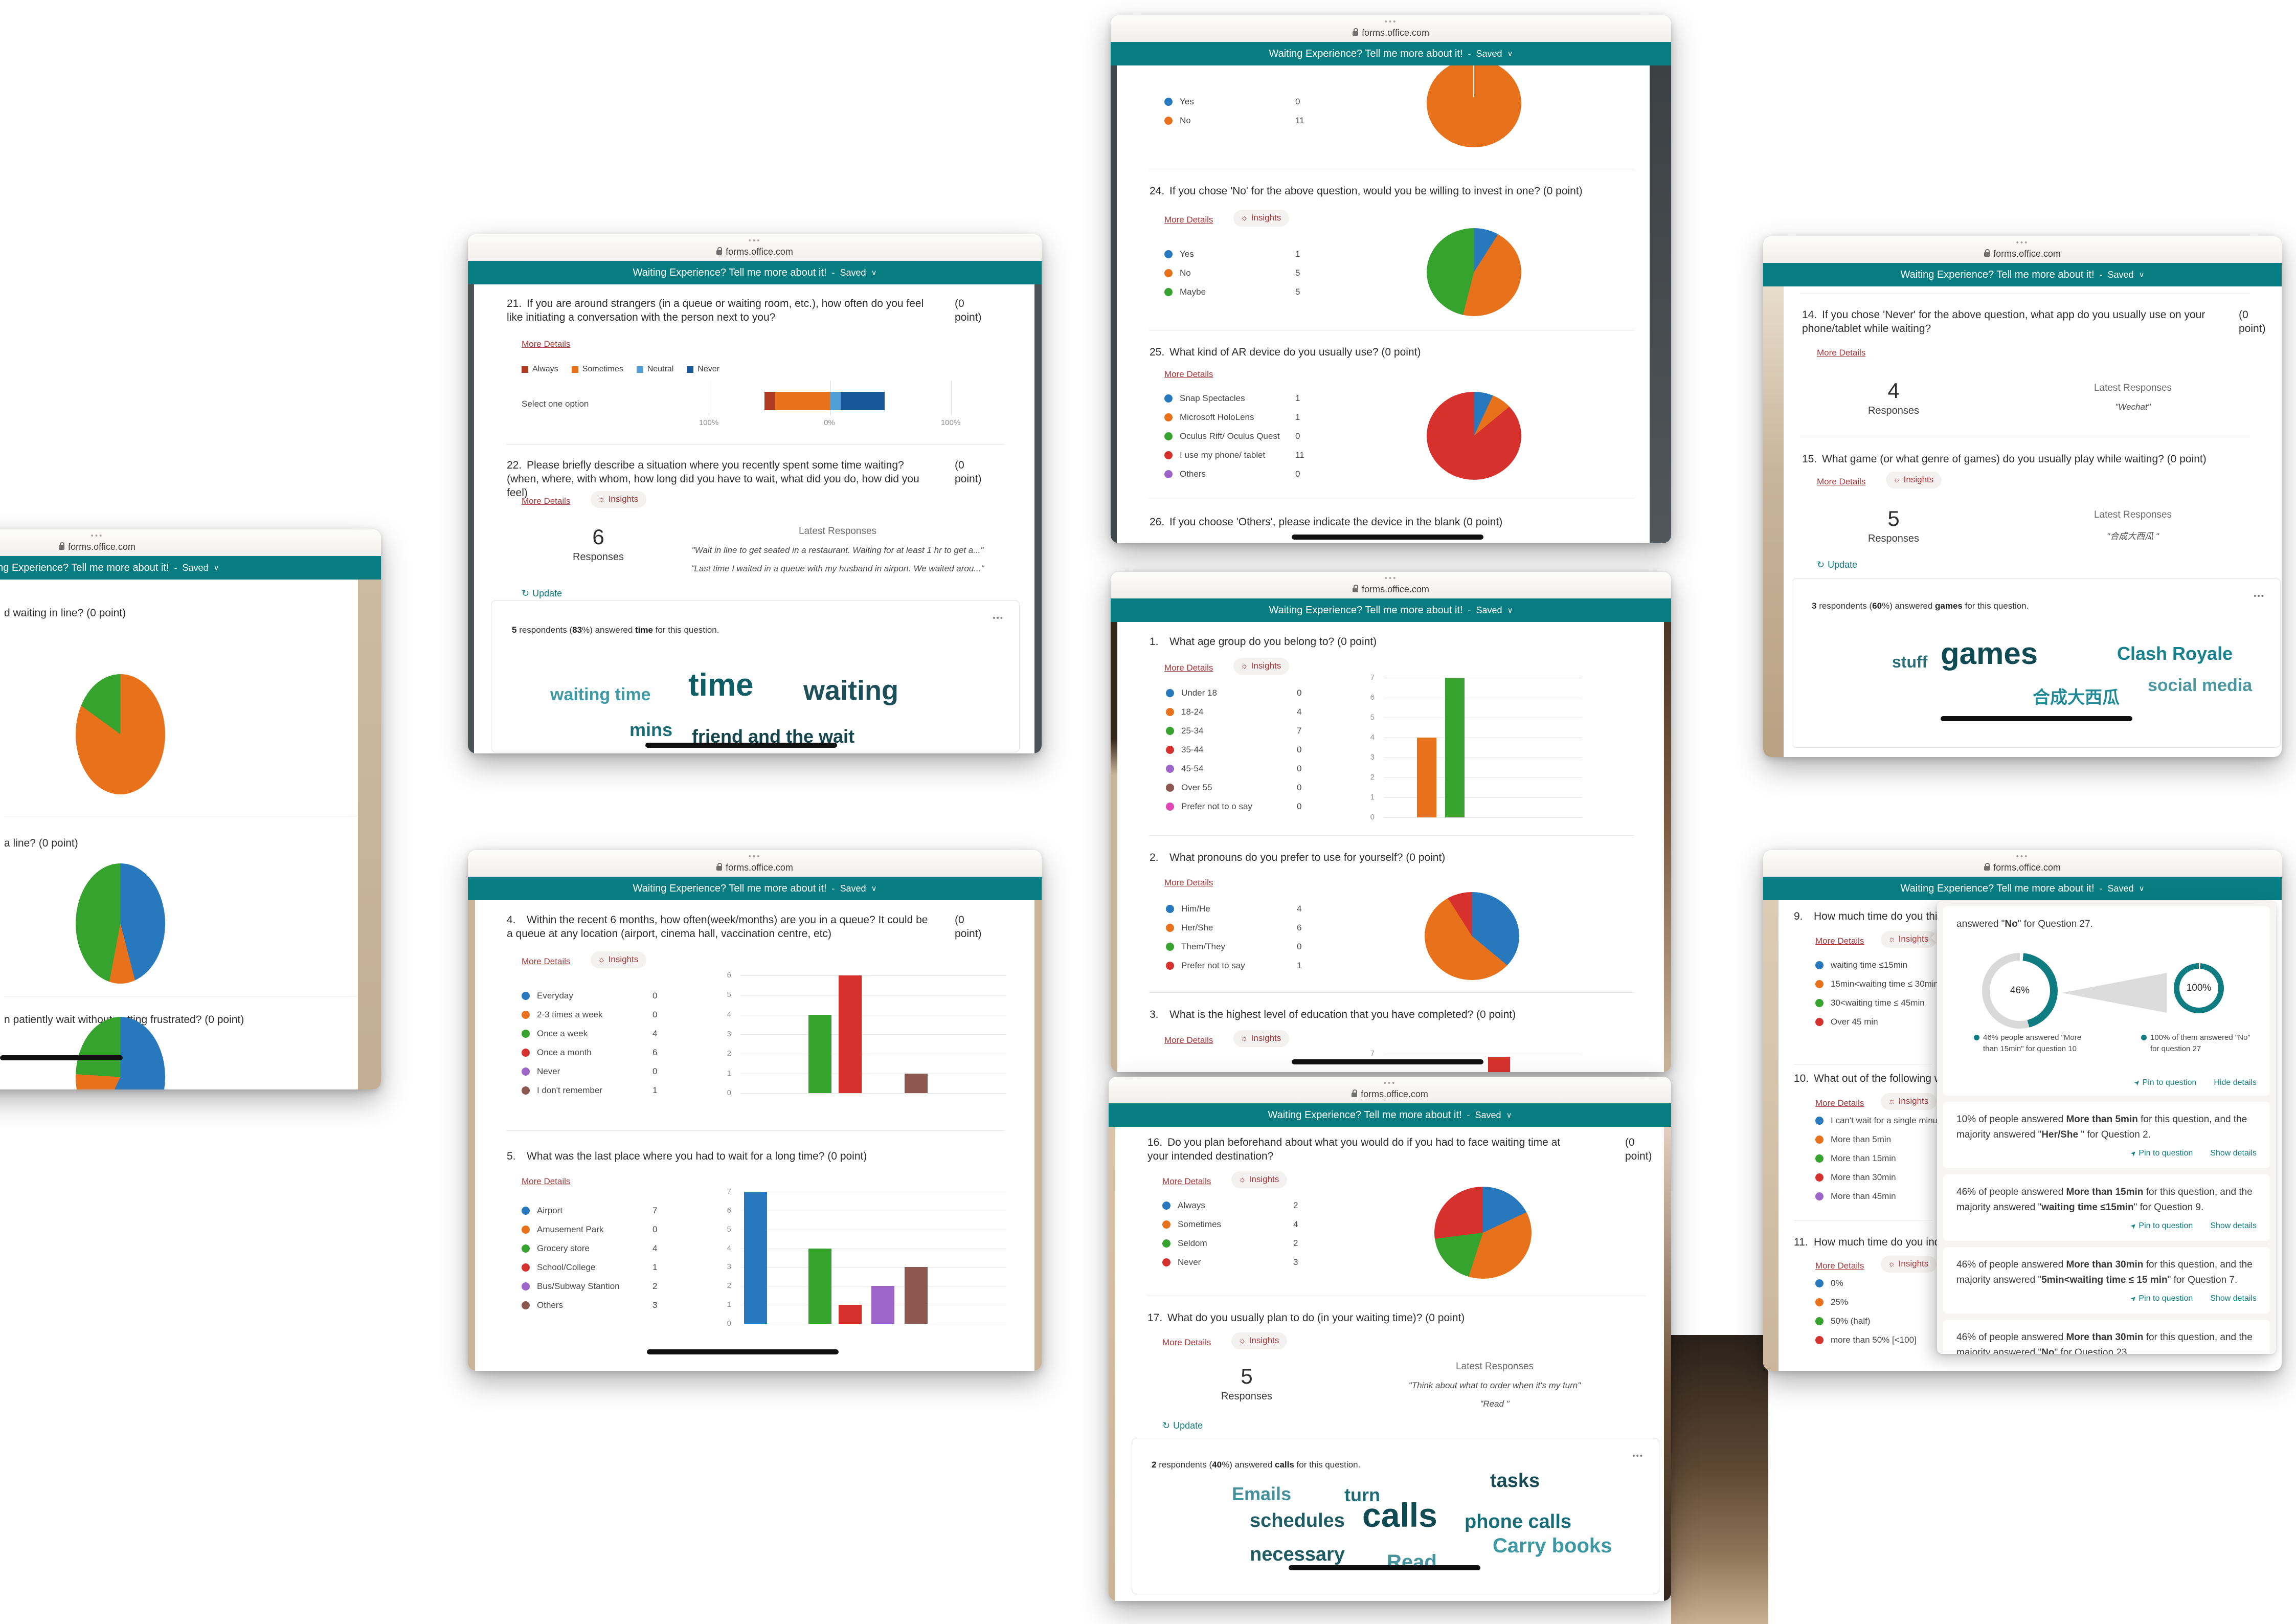 The height and width of the screenshot is (1624, 2296). What do you see at coordinates (2236, 1082) in the screenshot?
I see `hide-details-link: Hide details` at bounding box center [2236, 1082].